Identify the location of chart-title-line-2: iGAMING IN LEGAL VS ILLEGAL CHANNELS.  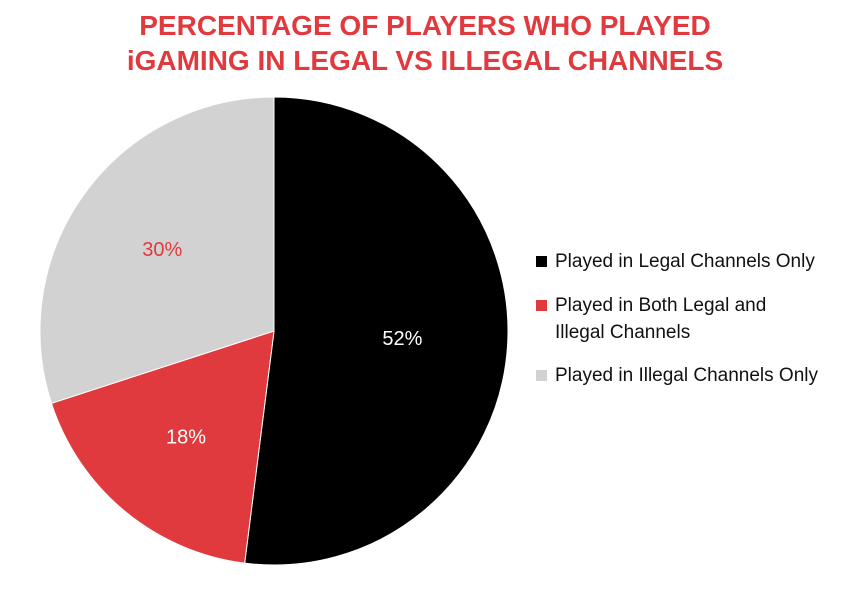
(425, 60).